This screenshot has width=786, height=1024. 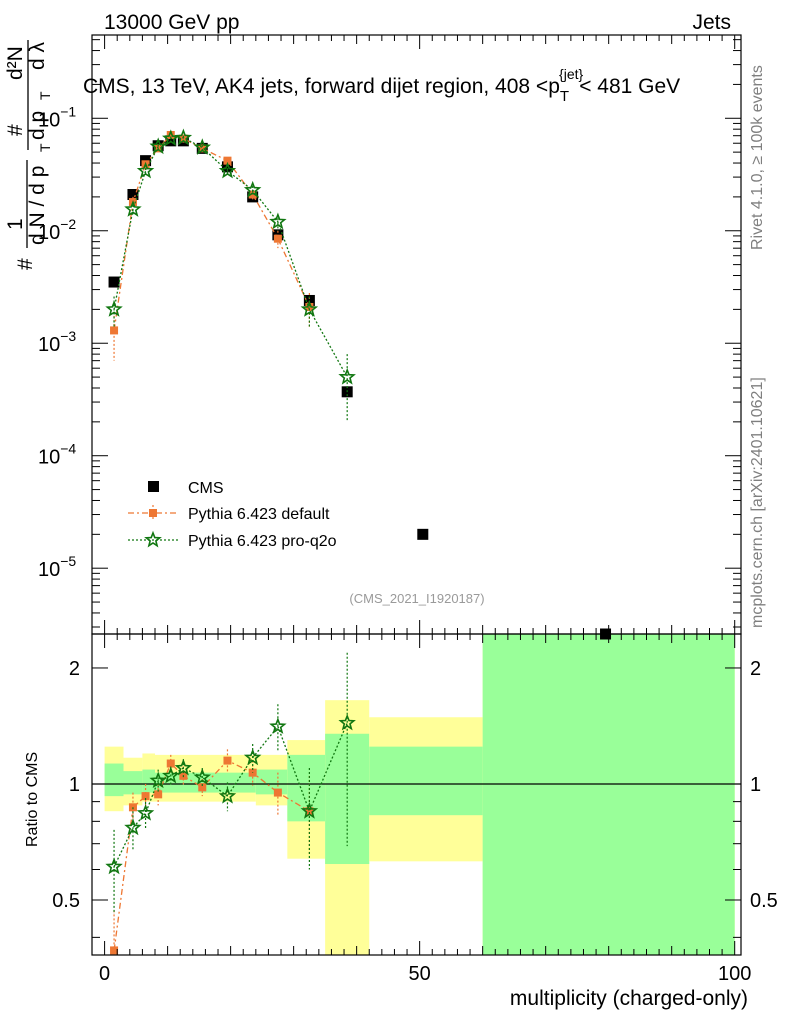 What do you see at coordinates (764, 901) in the screenshot?
I see `ratio-y-tick-label-right: 0.5` at bounding box center [764, 901].